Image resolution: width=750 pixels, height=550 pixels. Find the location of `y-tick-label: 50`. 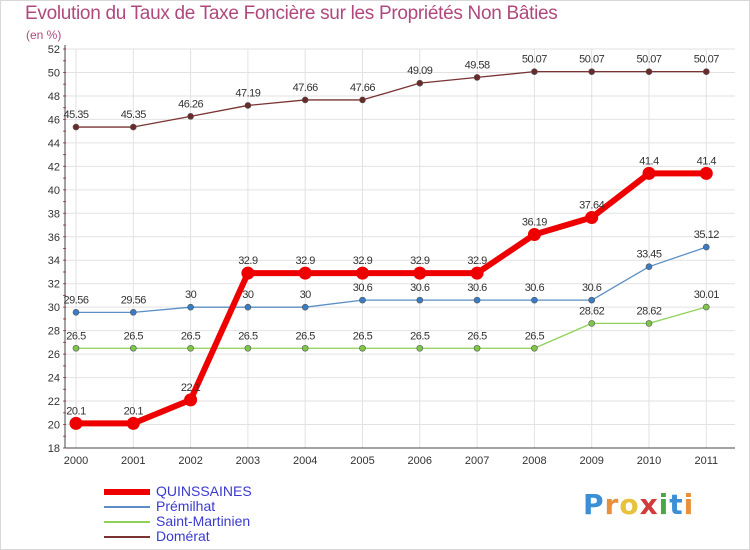

y-tick-label: 50 is located at coordinates (54, 73).